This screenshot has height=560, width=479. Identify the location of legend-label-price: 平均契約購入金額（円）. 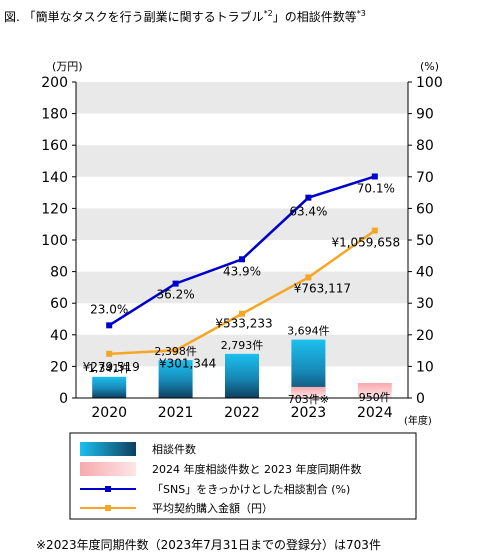
(212, 508).